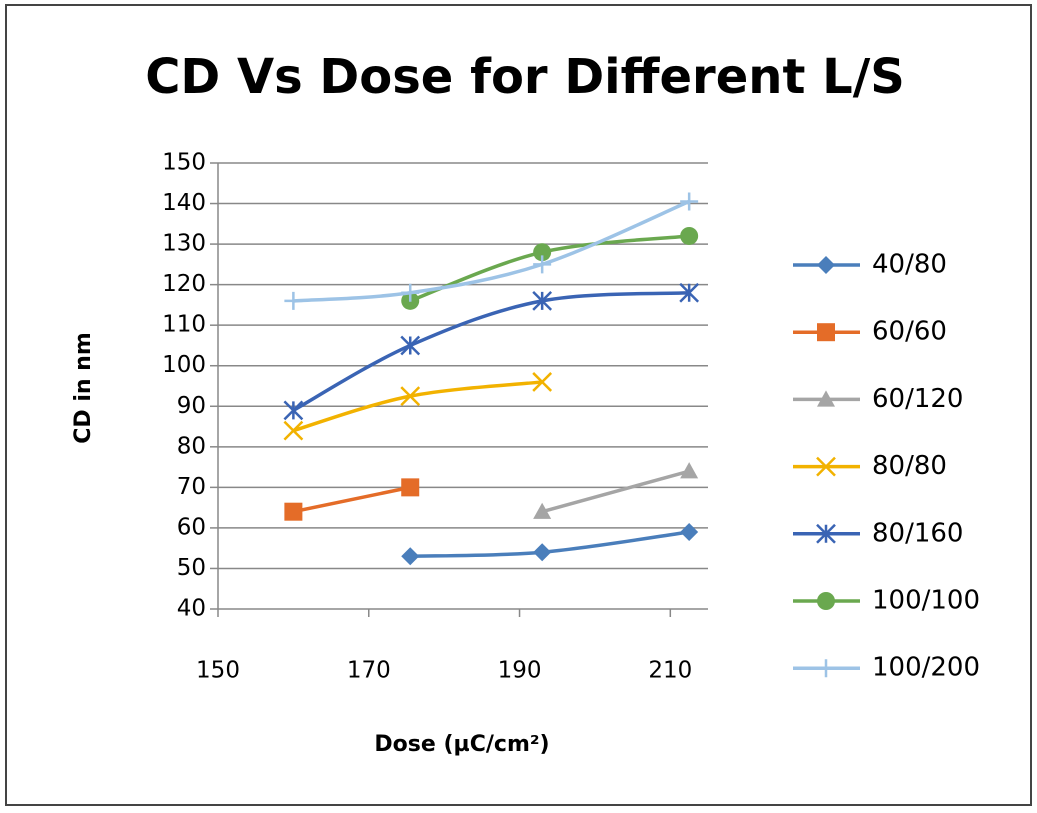 The width and height of the screenshot is (1037, 813). Describe the element at coordinates (909, 466) in the screenshot. I see `legend-label: 80/80` at that location.